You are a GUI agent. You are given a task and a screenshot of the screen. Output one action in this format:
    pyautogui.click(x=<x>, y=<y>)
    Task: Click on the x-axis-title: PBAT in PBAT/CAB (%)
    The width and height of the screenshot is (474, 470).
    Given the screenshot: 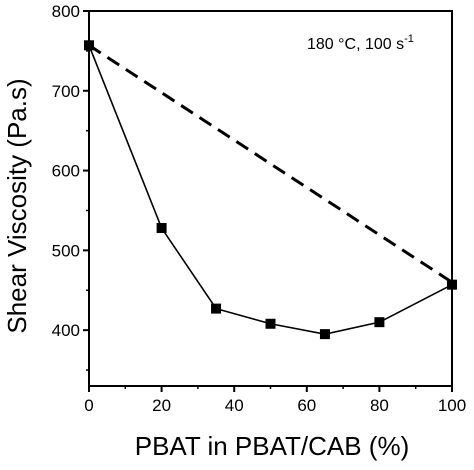 What is the action you would take?
    pyautogui.click(x=272, y=446)
    